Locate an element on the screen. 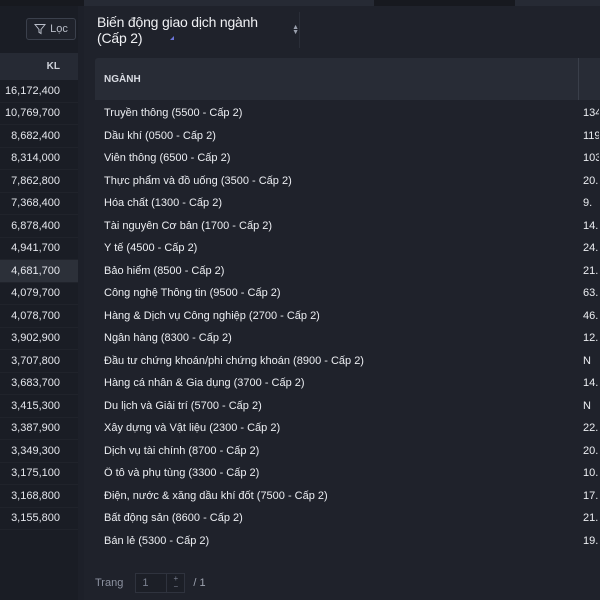  sector-name: Du lịch và Giải trí (5700 - Cấp 2) is located at coordinates (183, 405).